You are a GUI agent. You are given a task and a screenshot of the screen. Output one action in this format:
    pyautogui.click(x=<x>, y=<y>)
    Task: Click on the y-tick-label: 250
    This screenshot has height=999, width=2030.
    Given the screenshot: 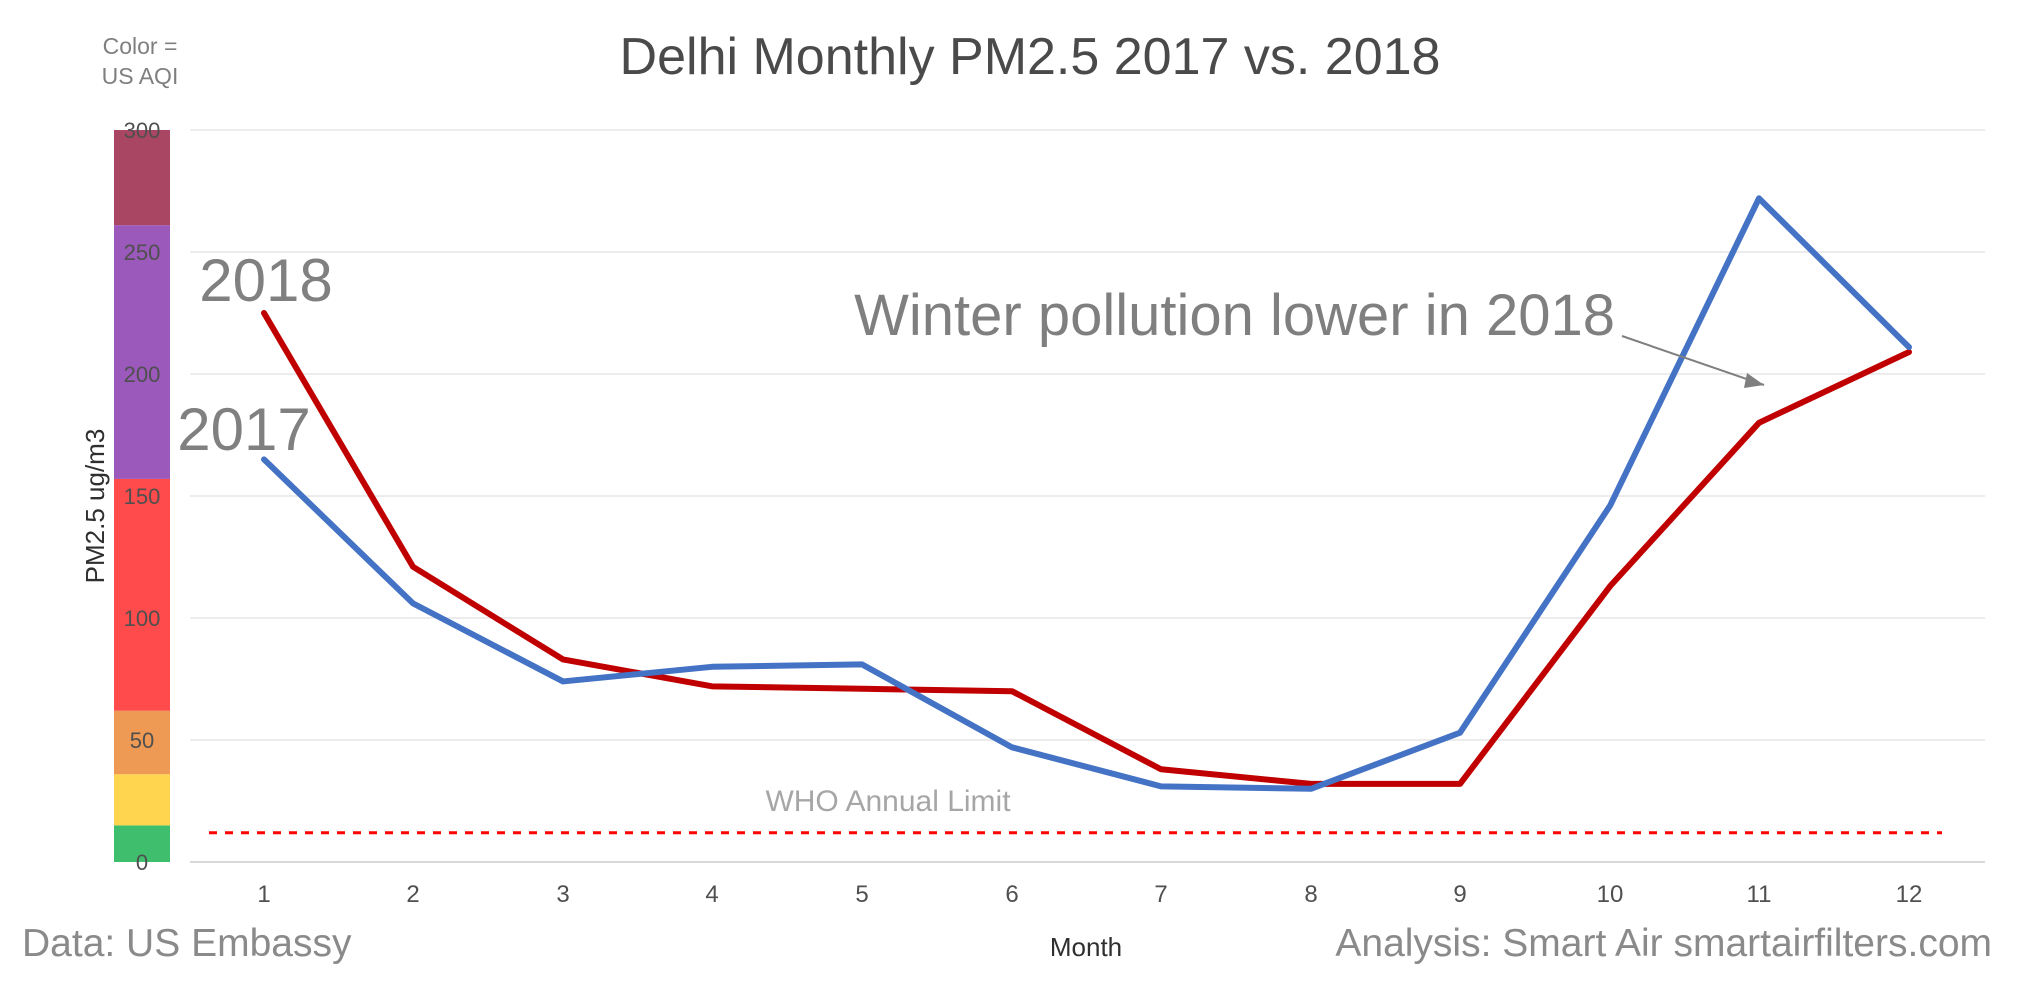 What is the action you would take?
    pyautogui.click(x=142, y=252)
    